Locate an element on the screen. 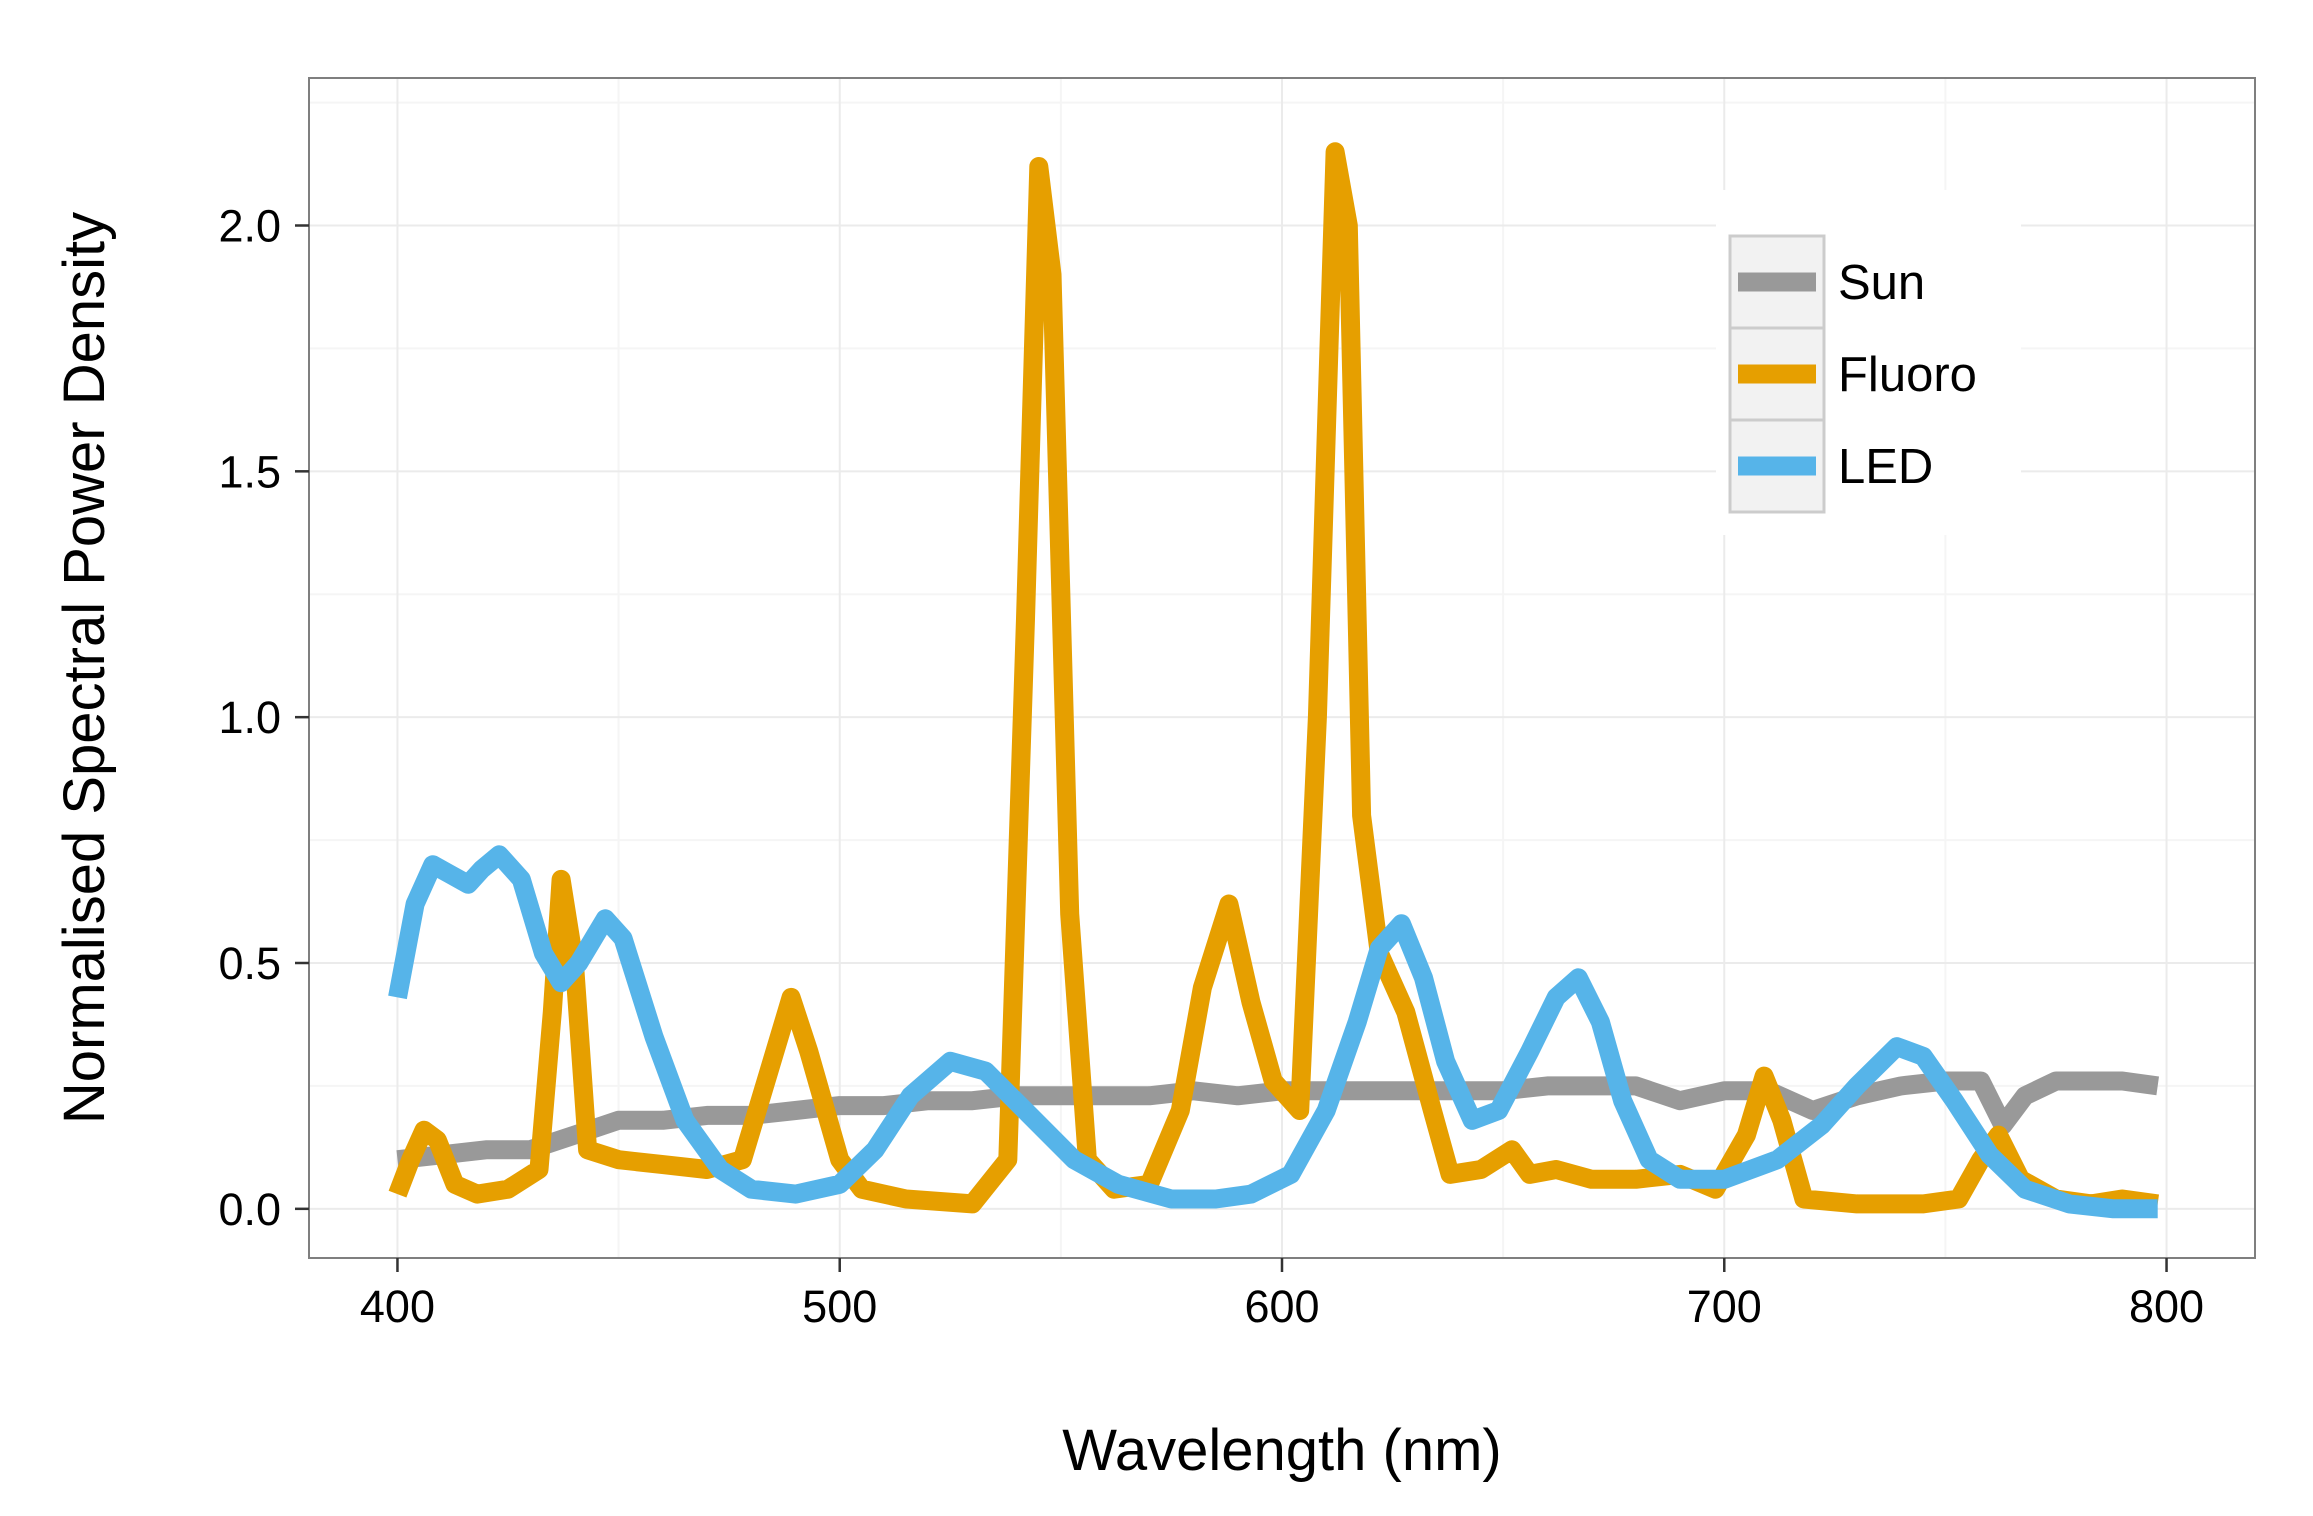  x-tick-label: 400 is located at coordinates (397, 1306).